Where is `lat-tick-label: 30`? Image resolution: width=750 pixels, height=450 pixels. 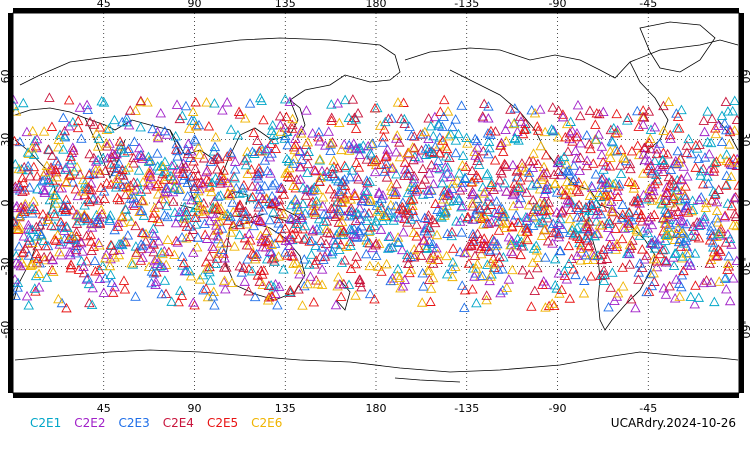 lat-tick-label: 30 is located at coordinates (744, 140).